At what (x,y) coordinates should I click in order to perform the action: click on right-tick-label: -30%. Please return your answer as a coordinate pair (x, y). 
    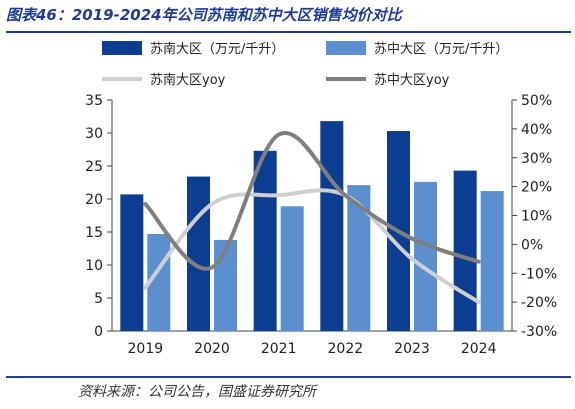
    Looking at the image, I should click on (539, 332).